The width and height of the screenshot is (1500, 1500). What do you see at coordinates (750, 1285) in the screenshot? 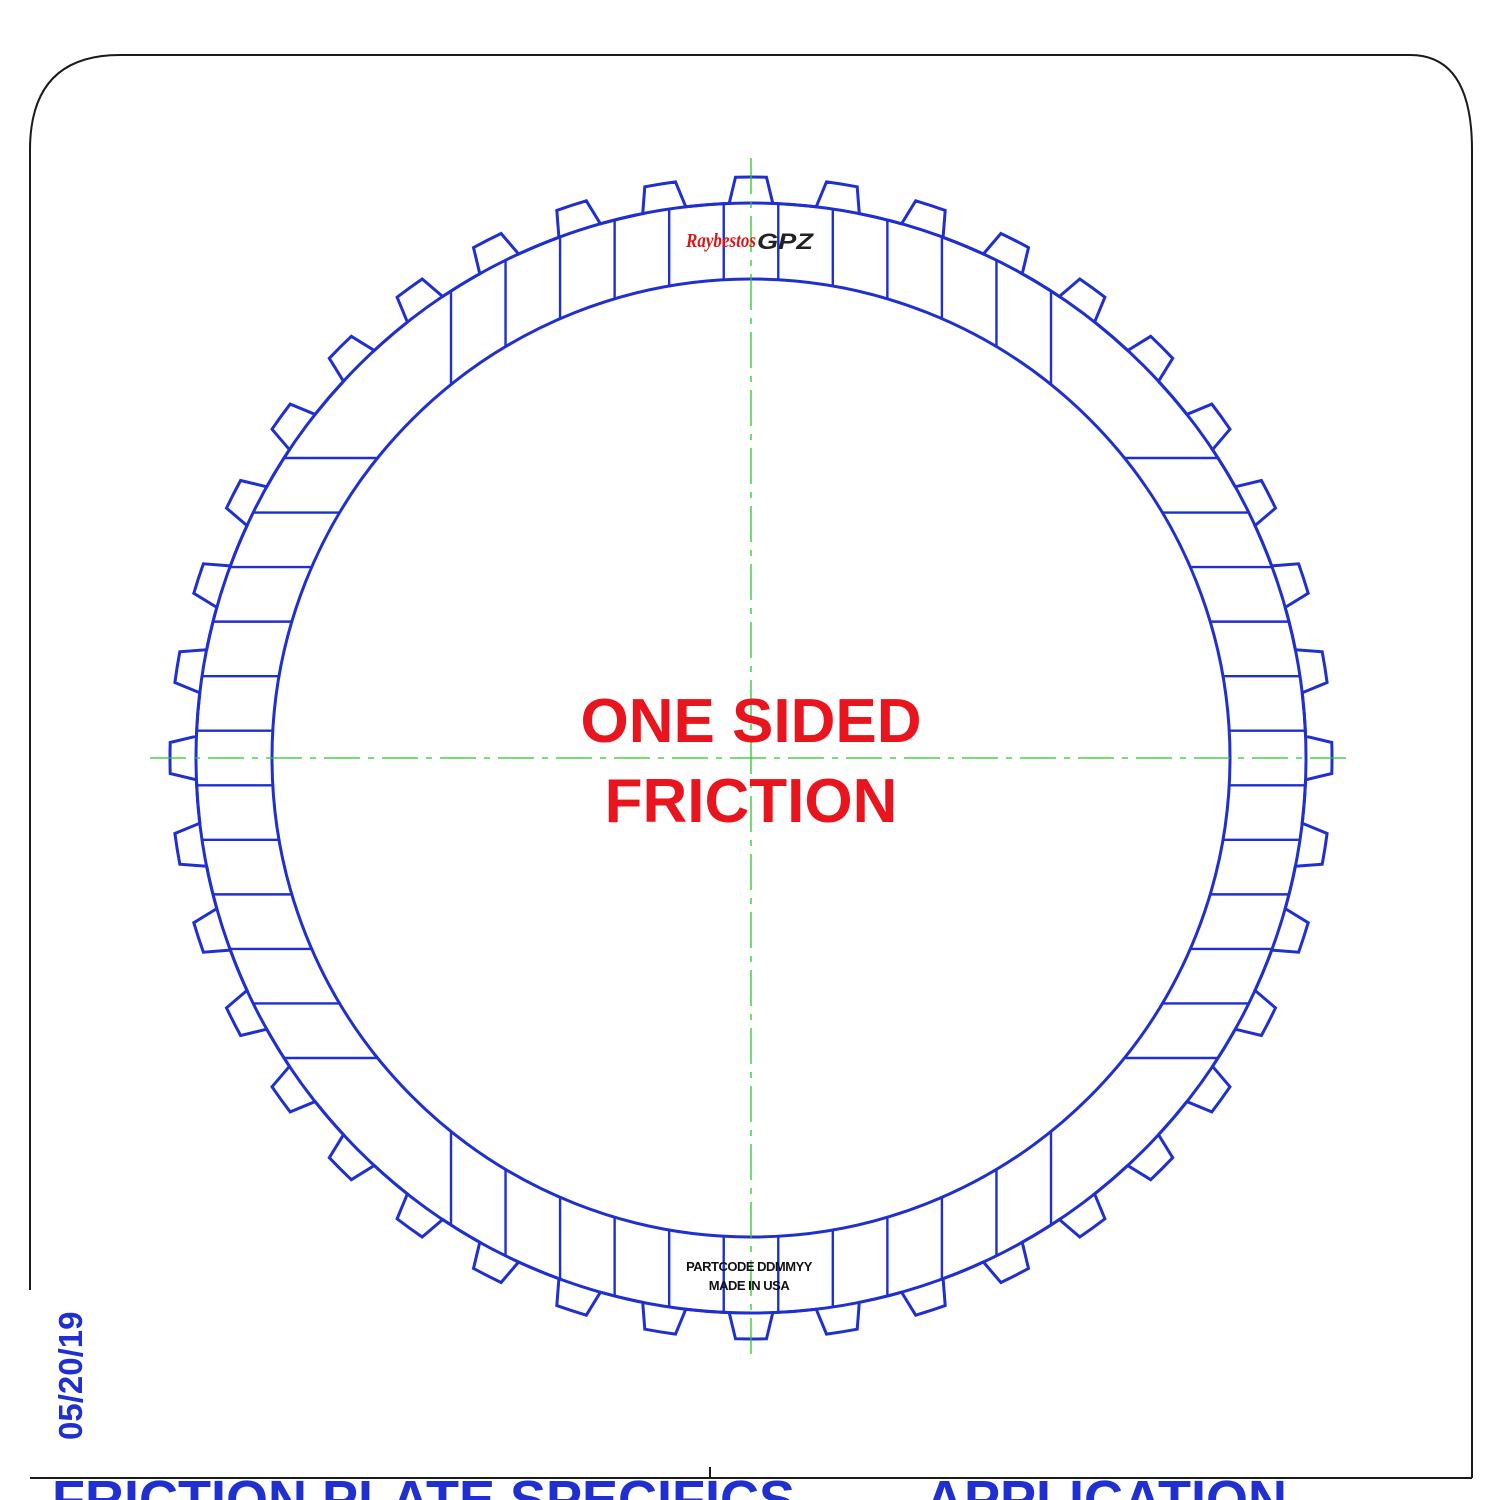
I see `made-in-marking: MADE IN USA` at bounding box center [750, 1285].